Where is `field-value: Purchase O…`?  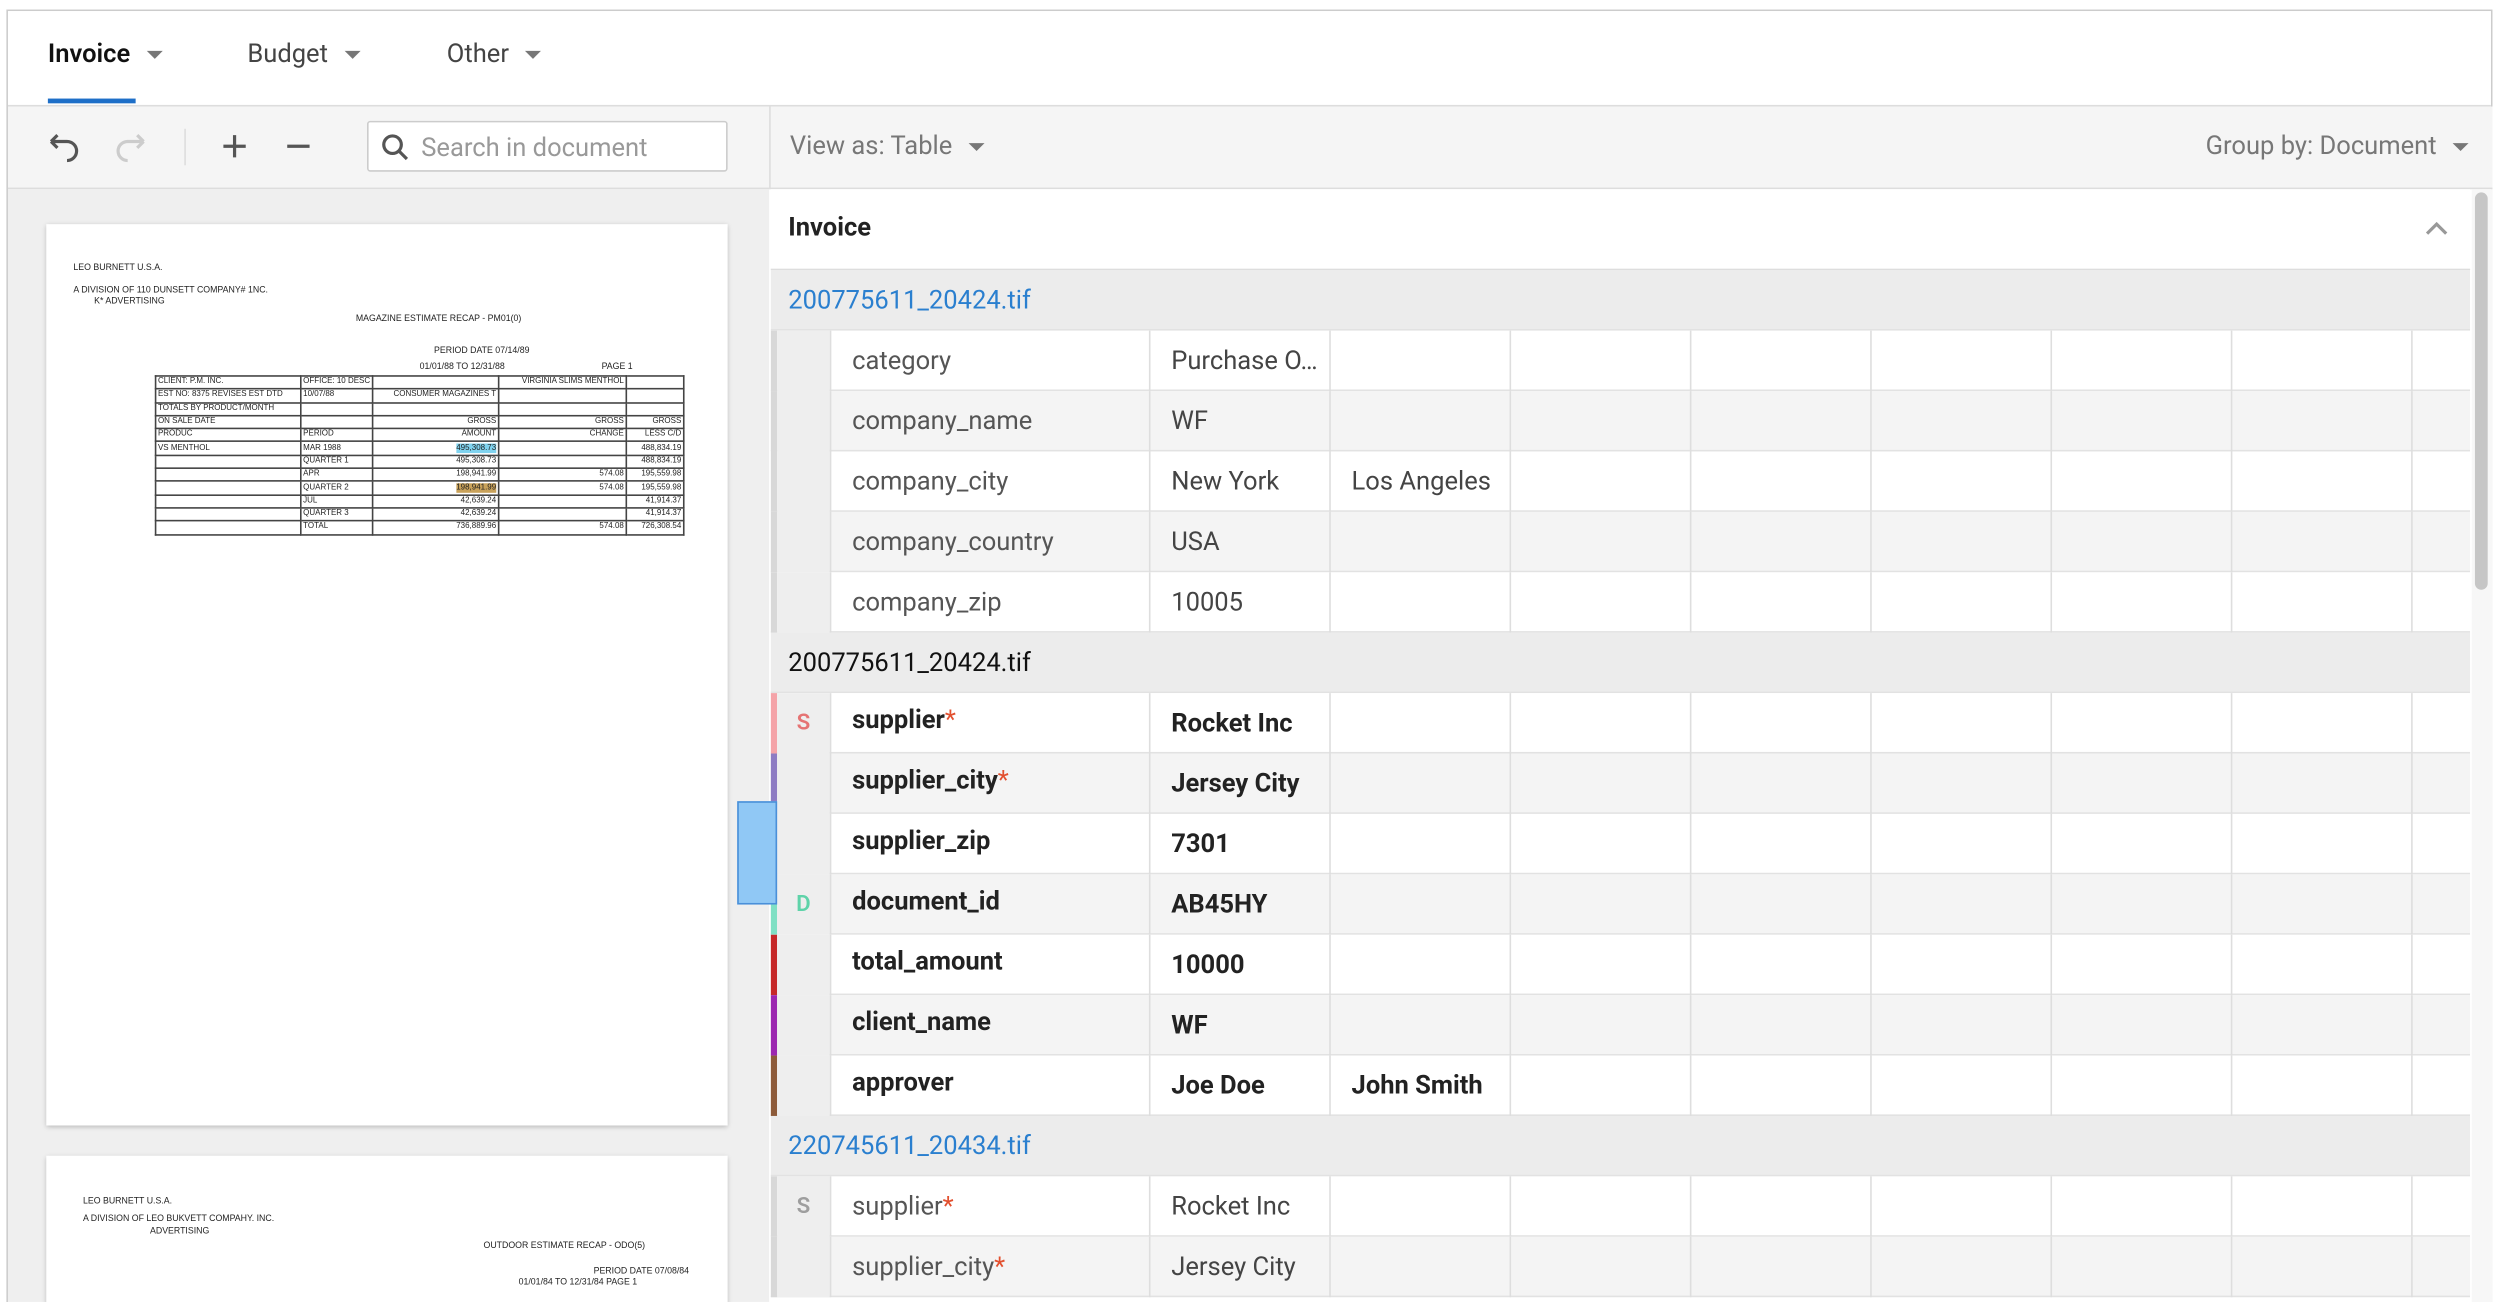
field-value: Purchase O… is located at coordinates (1244, 360).